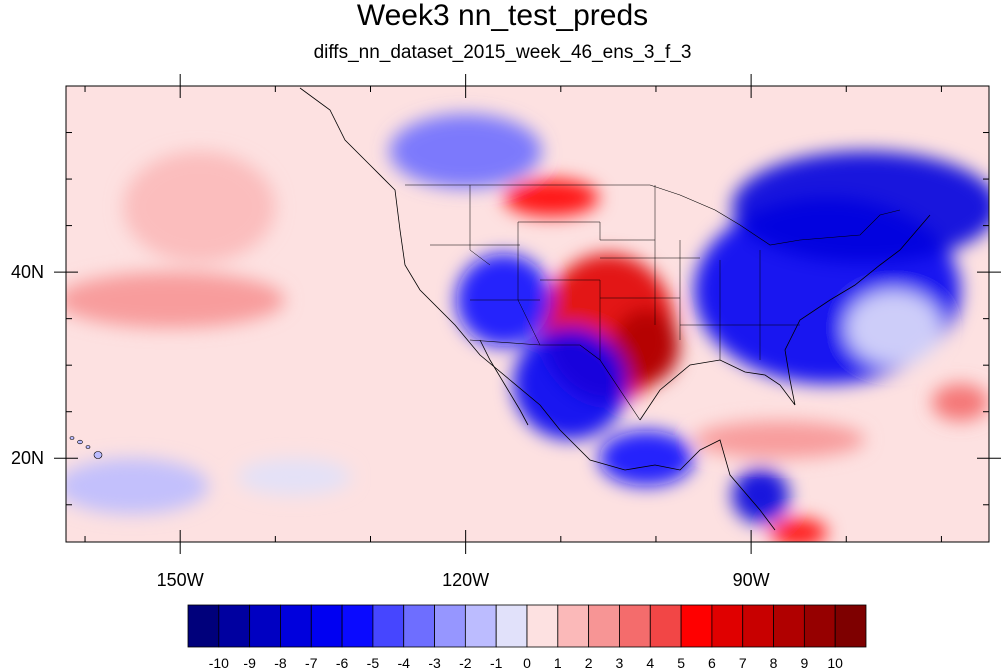 This screenshot has height=672, width=1005. What do you see at coordinates (558, 663) in the screenshot?
I see `colorbar-label: 1` at bounding box center [558, 663].